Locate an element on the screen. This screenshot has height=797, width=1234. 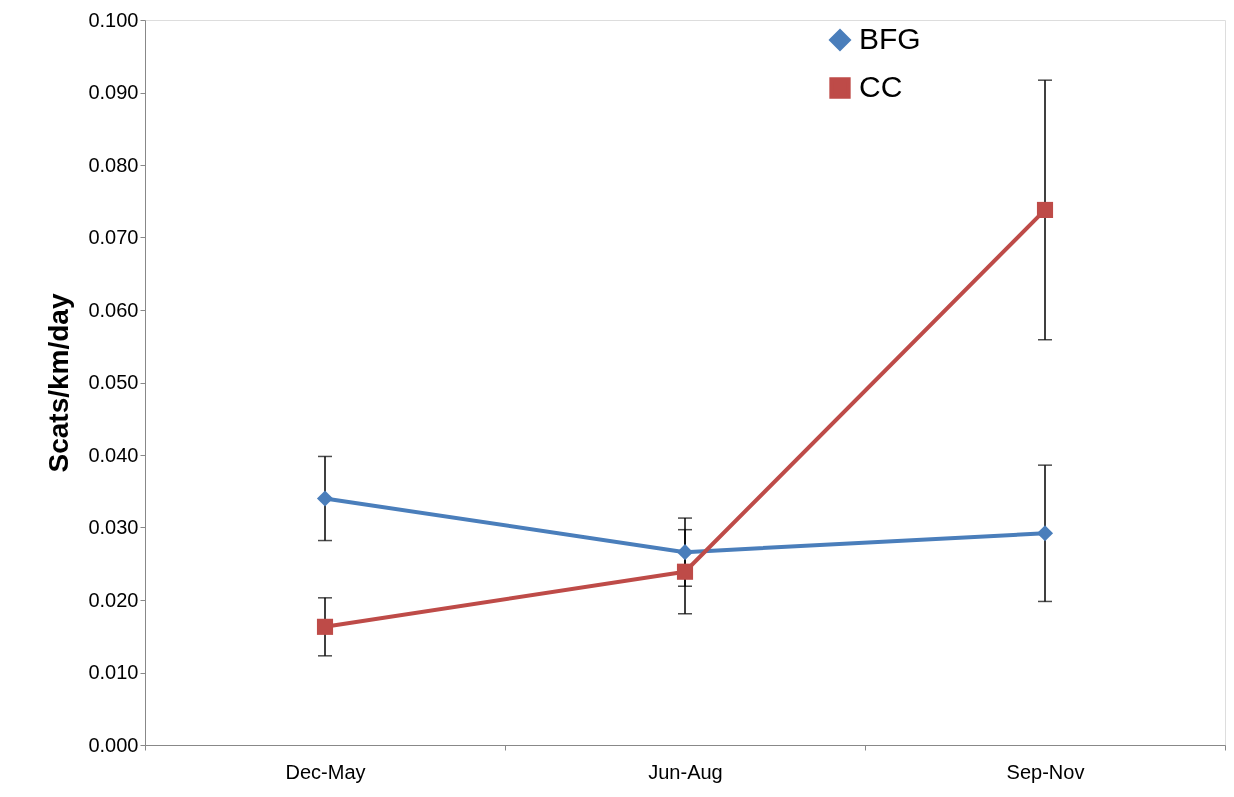
y-tick-label: 0.000 is located at coordinates (113, 744).